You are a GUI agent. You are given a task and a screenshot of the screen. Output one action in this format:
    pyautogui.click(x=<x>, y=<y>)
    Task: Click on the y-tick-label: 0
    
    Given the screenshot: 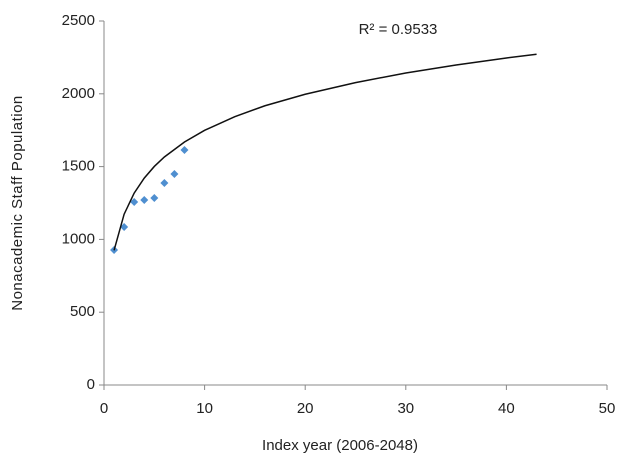 What is the action you would take?
    pyautogui.click(x=91, y=384)
    